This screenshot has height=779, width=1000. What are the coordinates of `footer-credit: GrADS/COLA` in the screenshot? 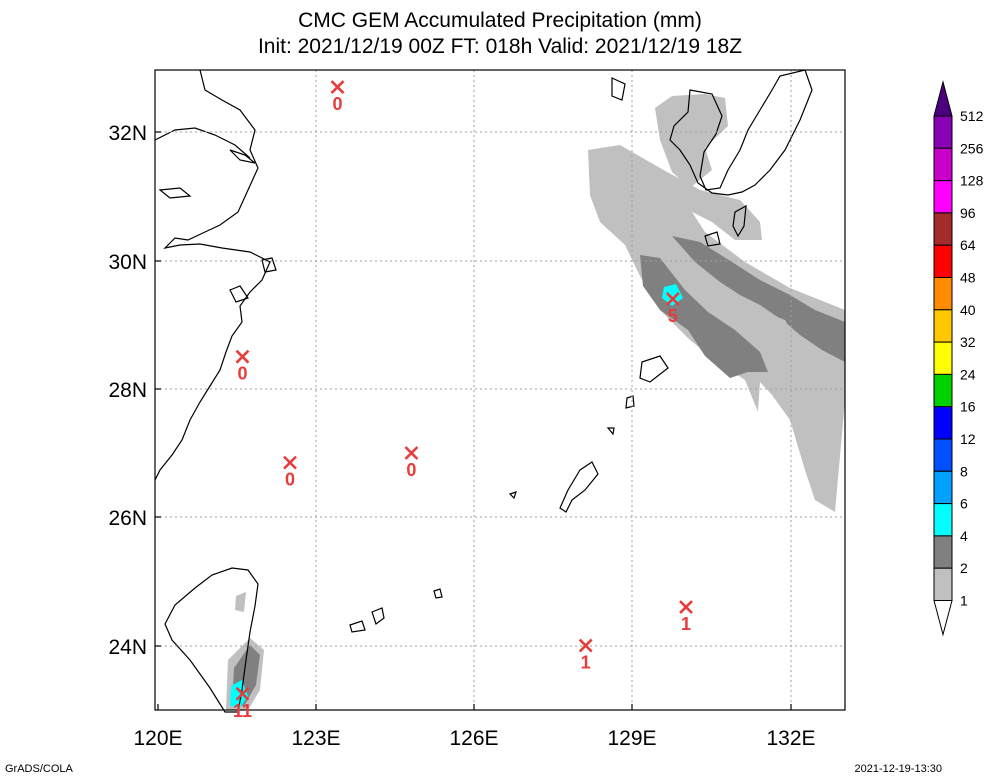 It's located at (39, 769).